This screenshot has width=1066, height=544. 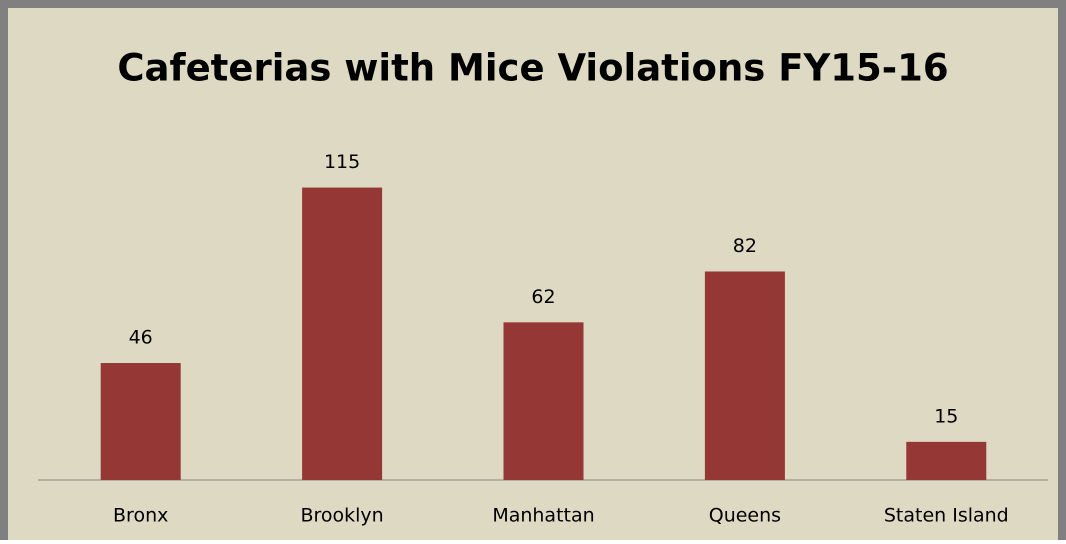 What do you see at coordinates (745, 246) in the screenshot?
I see `data-label: 82` at bounding box center [745, 246].